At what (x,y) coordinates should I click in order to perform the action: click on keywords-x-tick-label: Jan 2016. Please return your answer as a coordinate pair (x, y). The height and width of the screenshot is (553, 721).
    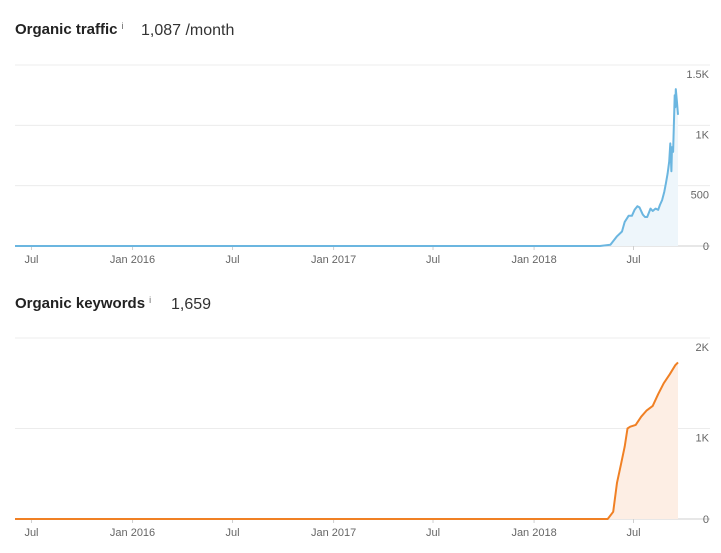
    Looking at the image, I should click on (132, 533).